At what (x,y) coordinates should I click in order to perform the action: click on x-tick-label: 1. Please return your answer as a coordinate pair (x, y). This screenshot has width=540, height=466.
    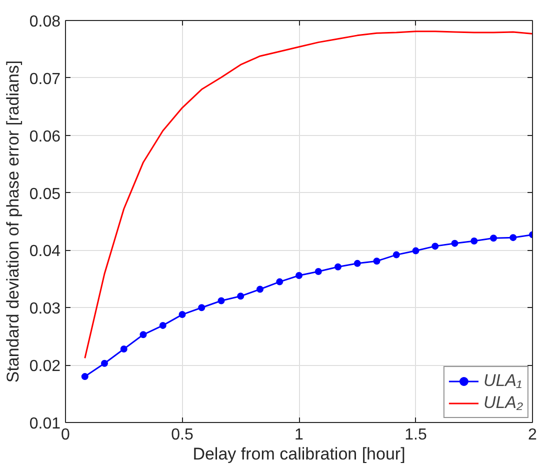
    Looking at the image, I should click on (299, 435).